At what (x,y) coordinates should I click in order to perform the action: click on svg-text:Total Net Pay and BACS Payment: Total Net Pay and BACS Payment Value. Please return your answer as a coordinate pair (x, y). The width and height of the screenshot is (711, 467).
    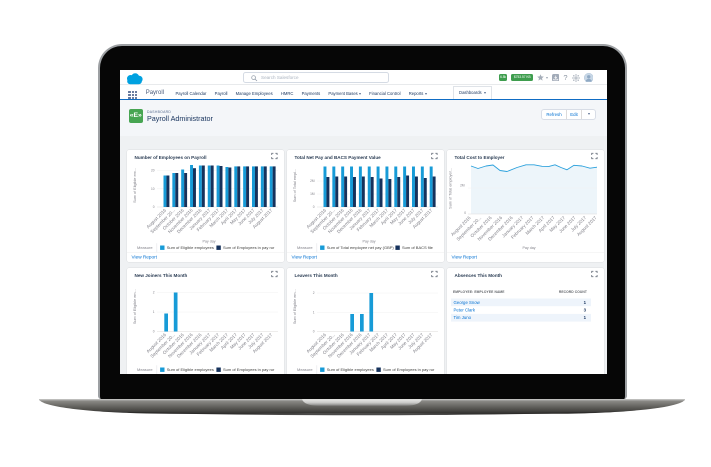
    Looking at the image, I should click on (338, 157).